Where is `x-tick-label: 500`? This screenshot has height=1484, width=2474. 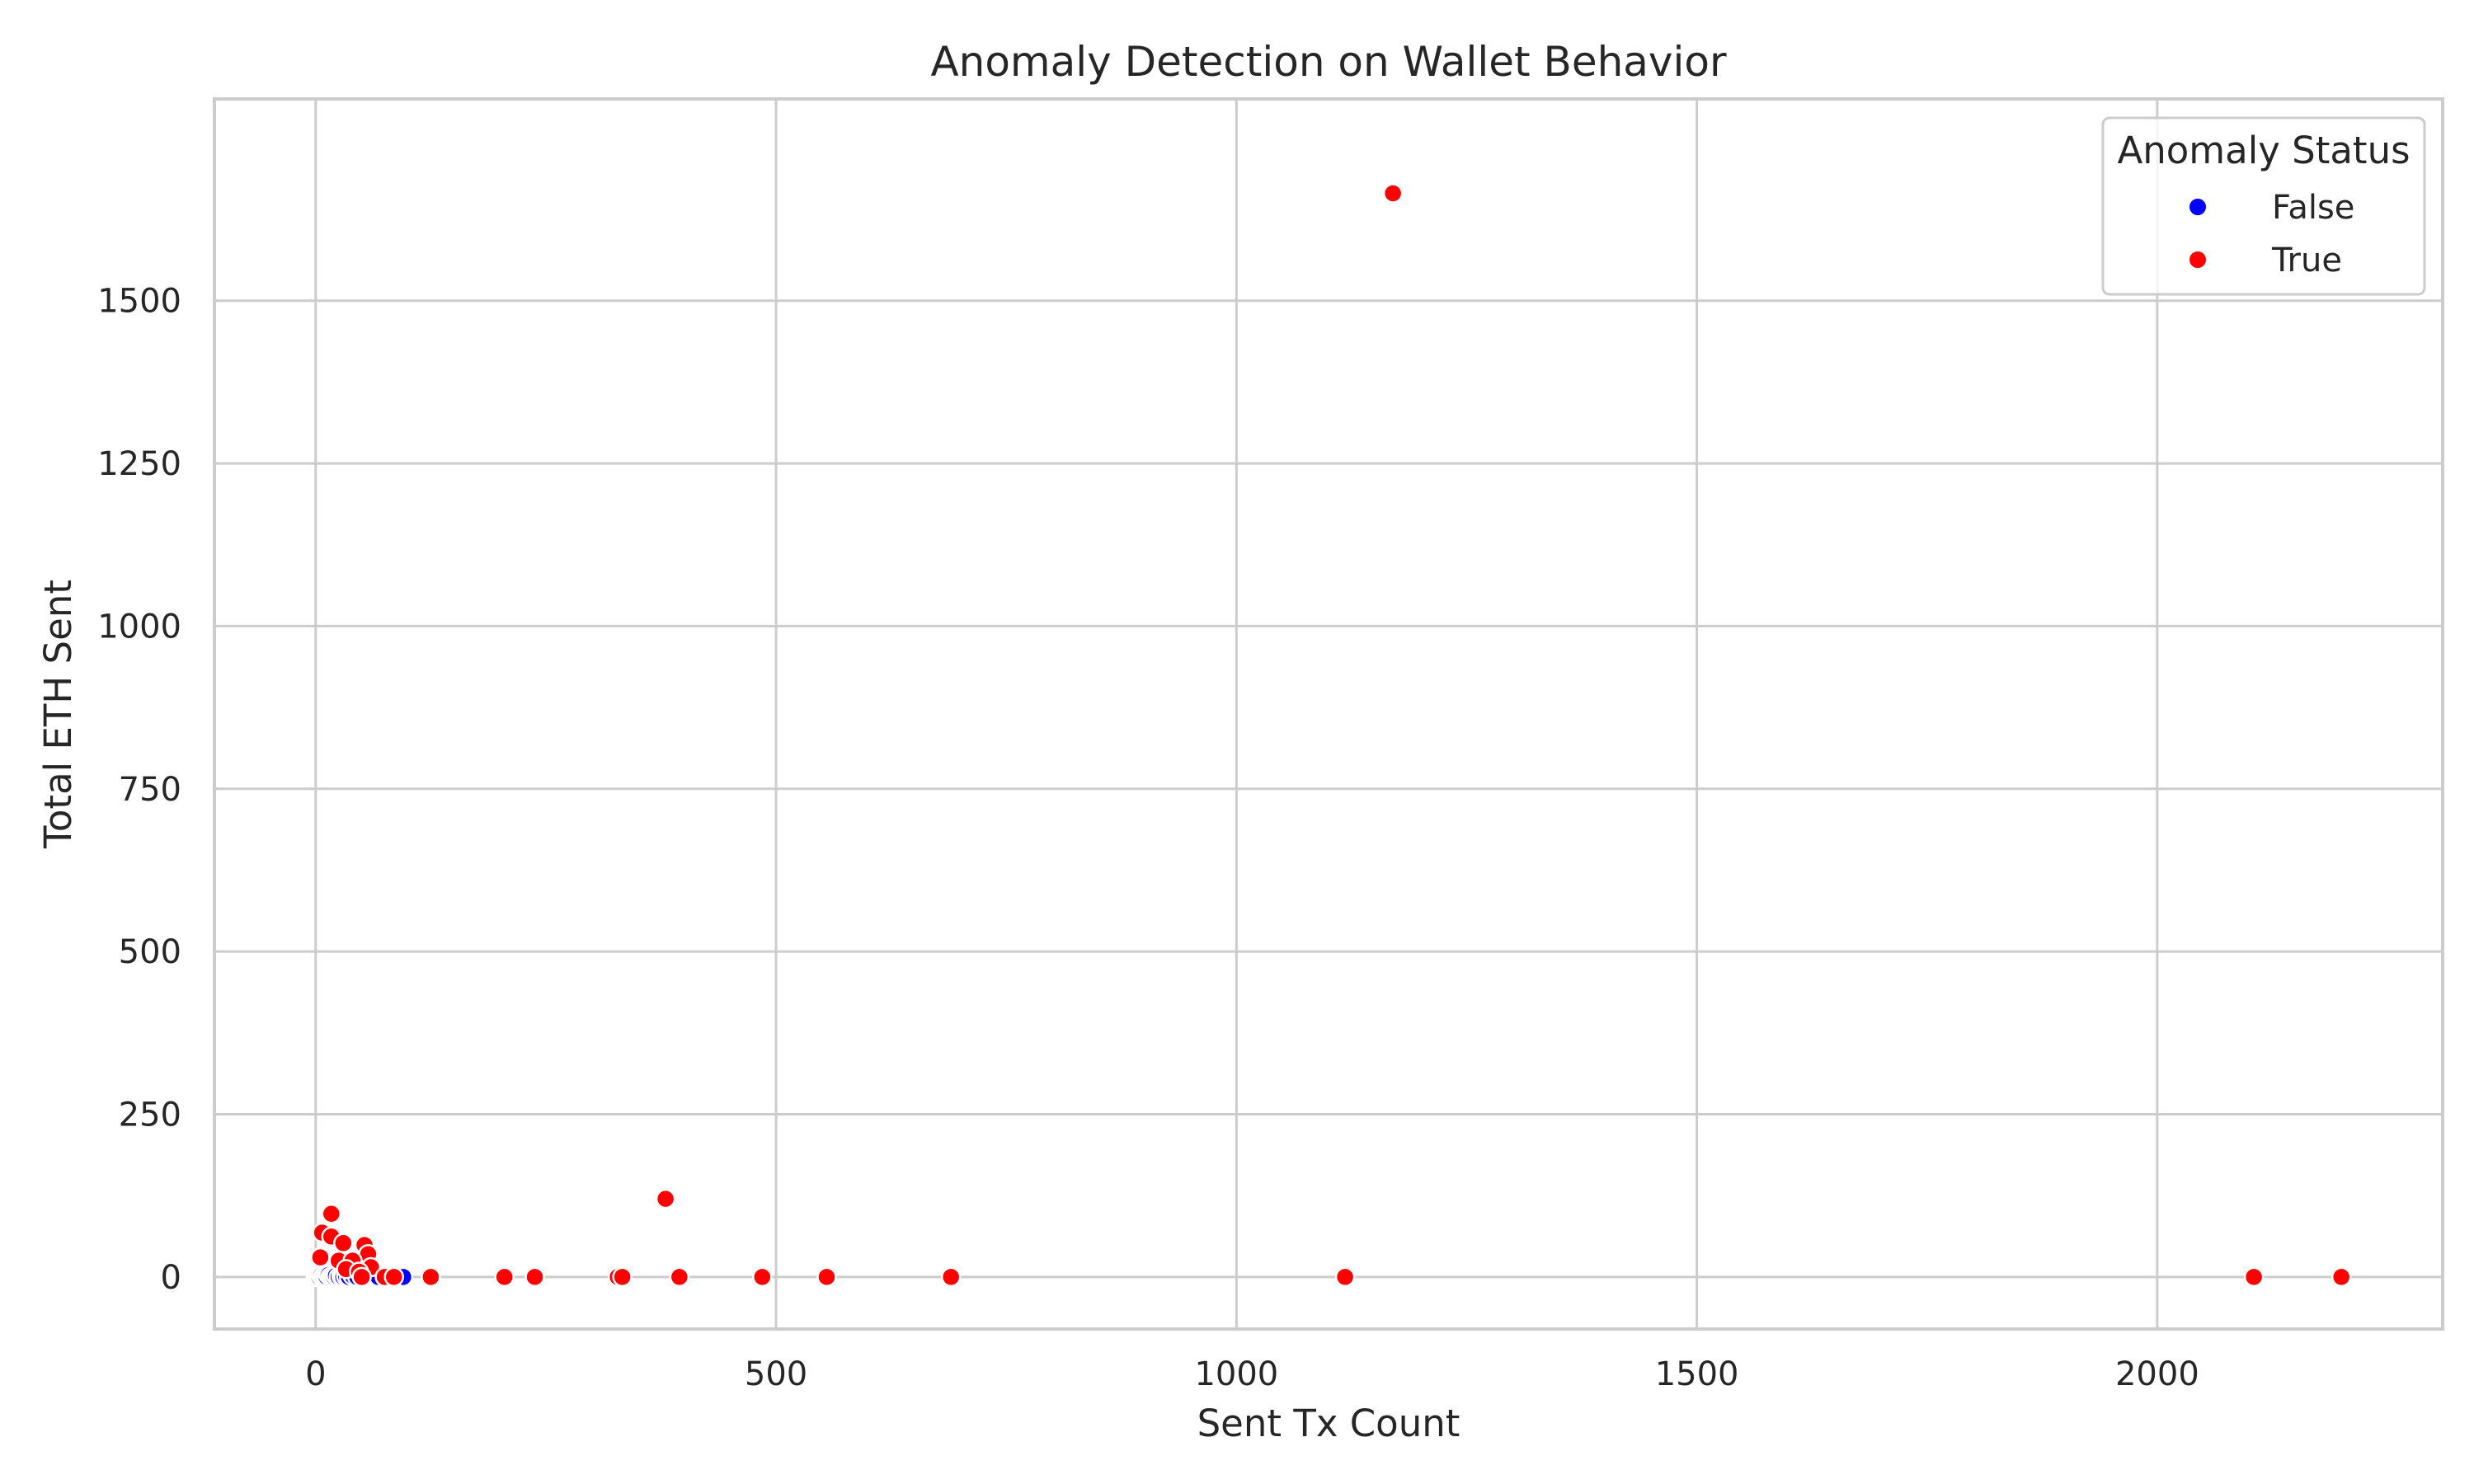
x-tick-label: 500 is located at coordinates (776, 1374).